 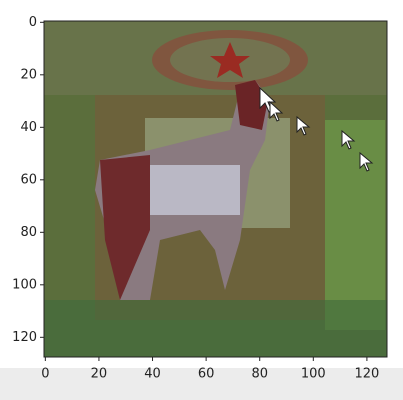 I want to click on y-tick-label: 80, so click(x=28, y=232).